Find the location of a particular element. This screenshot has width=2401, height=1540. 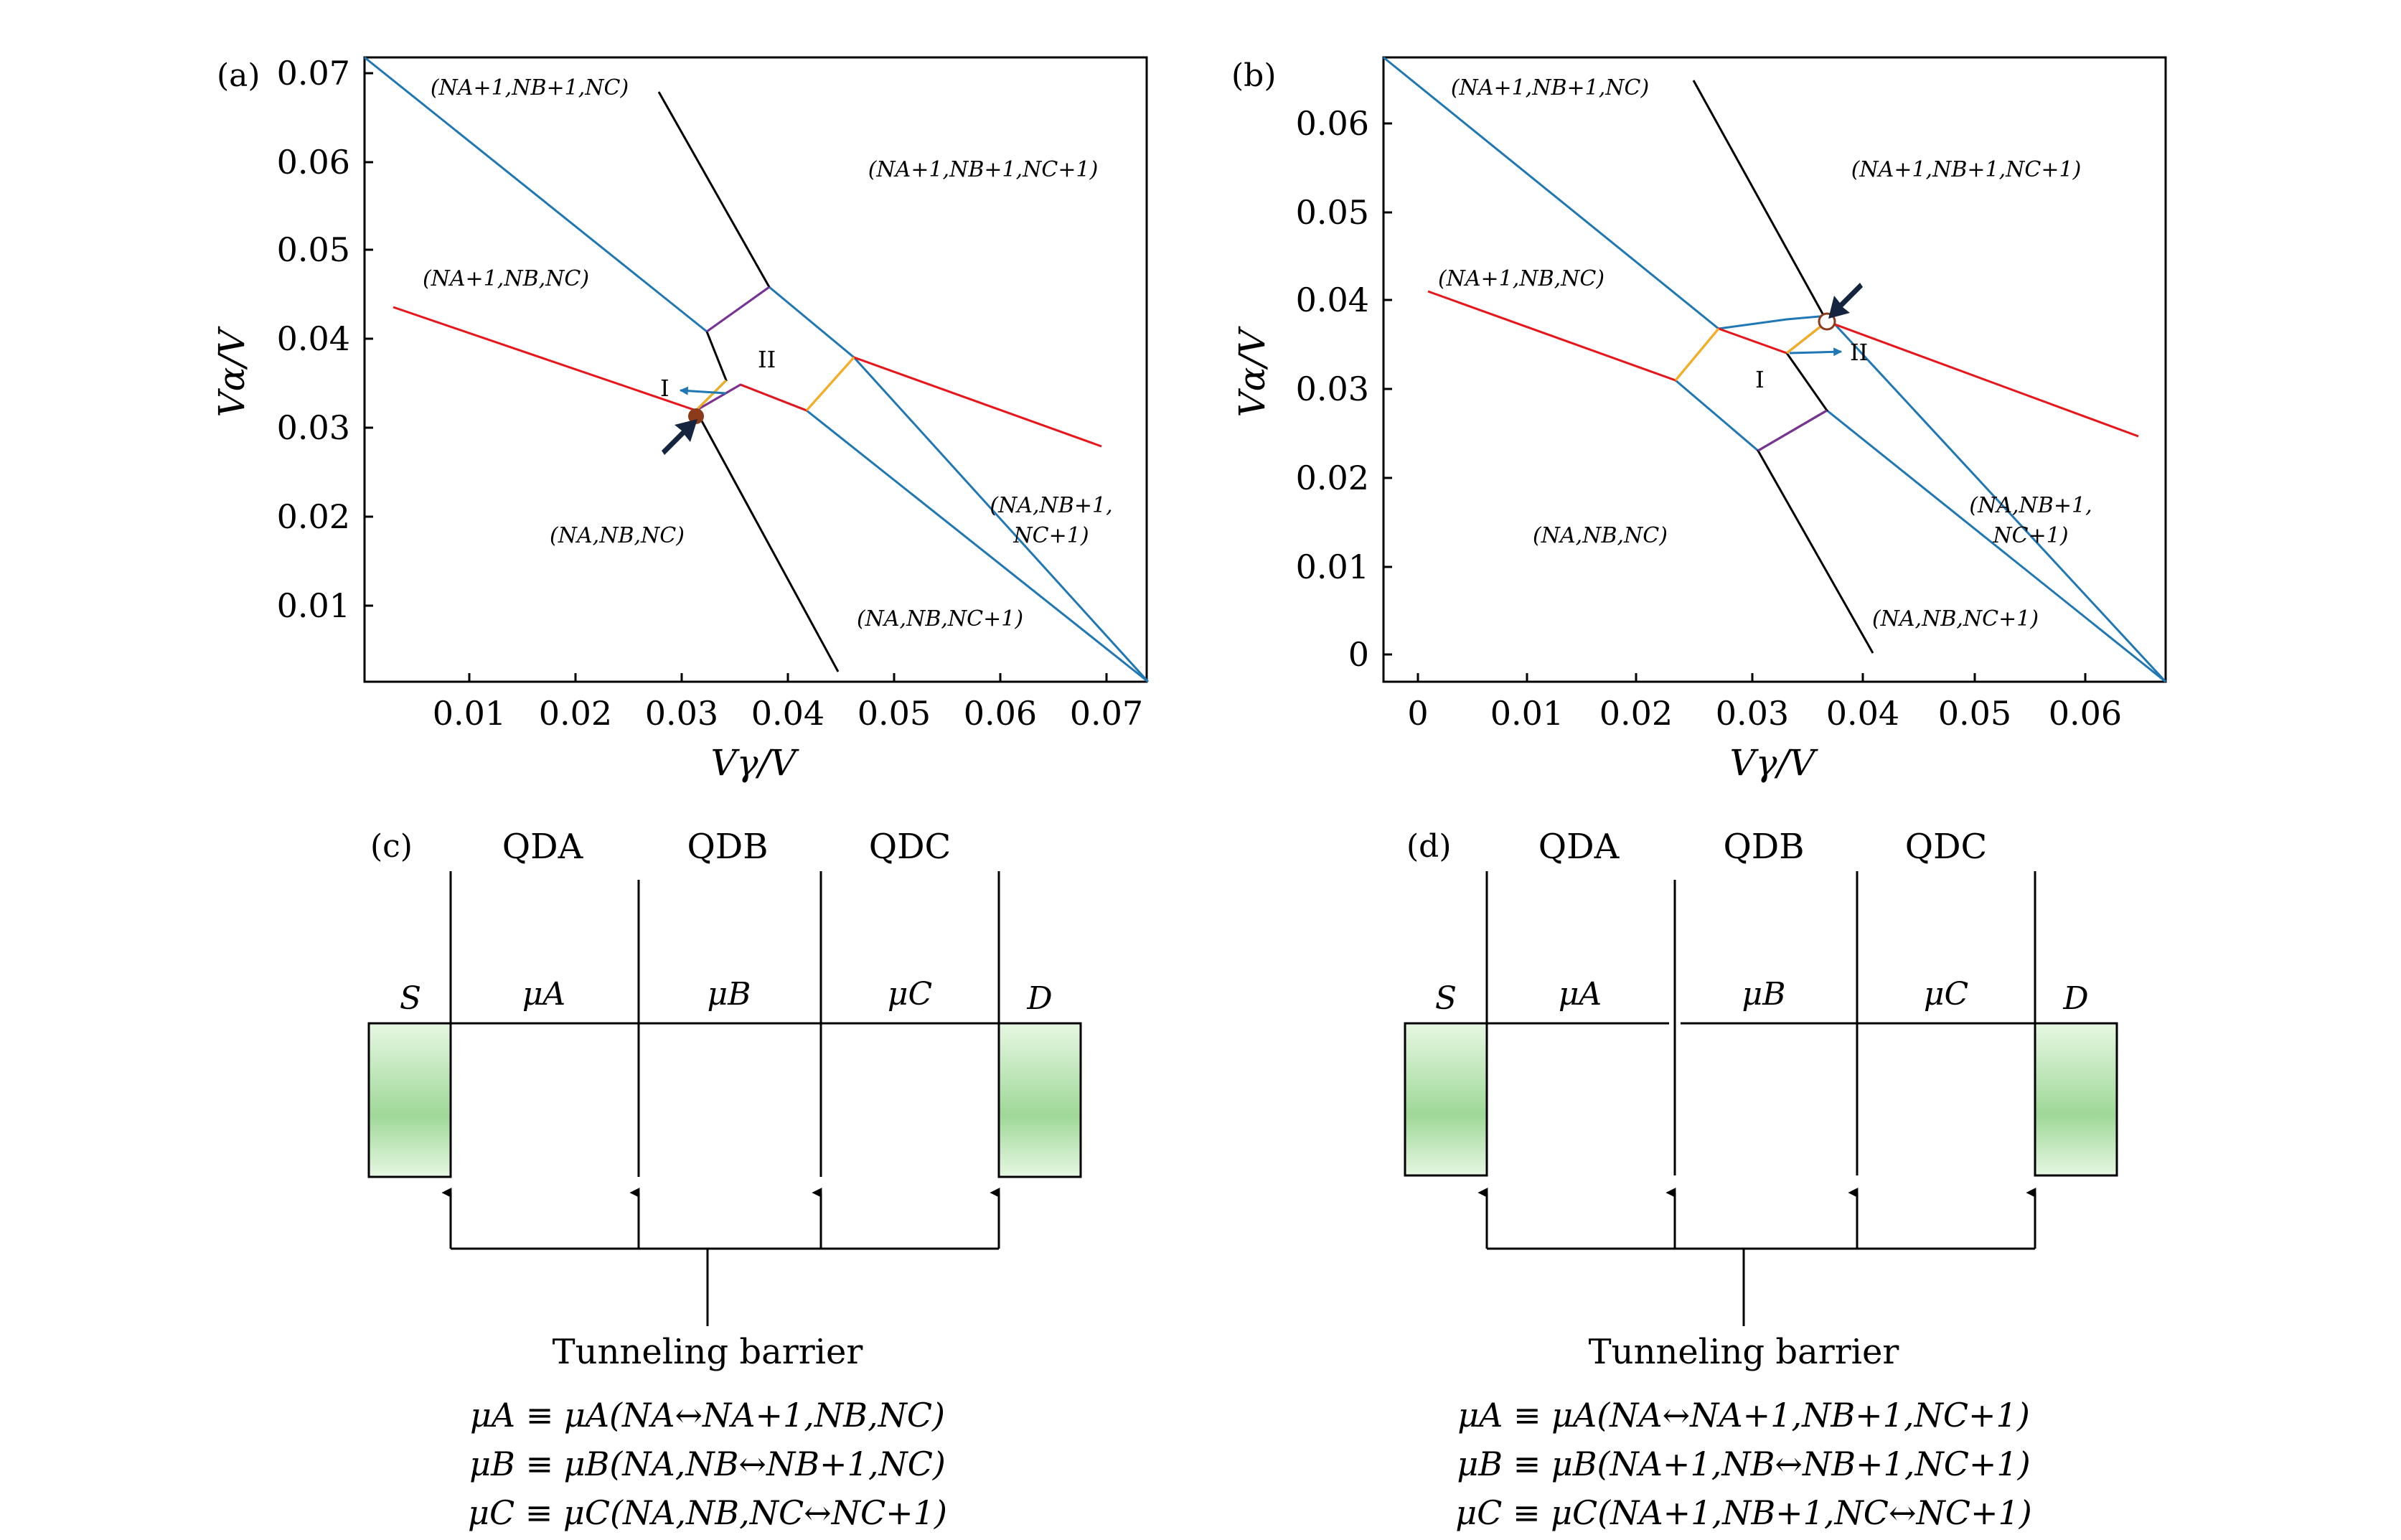

x-tick-label: 0.04 is located at coordinates (1862, 713).